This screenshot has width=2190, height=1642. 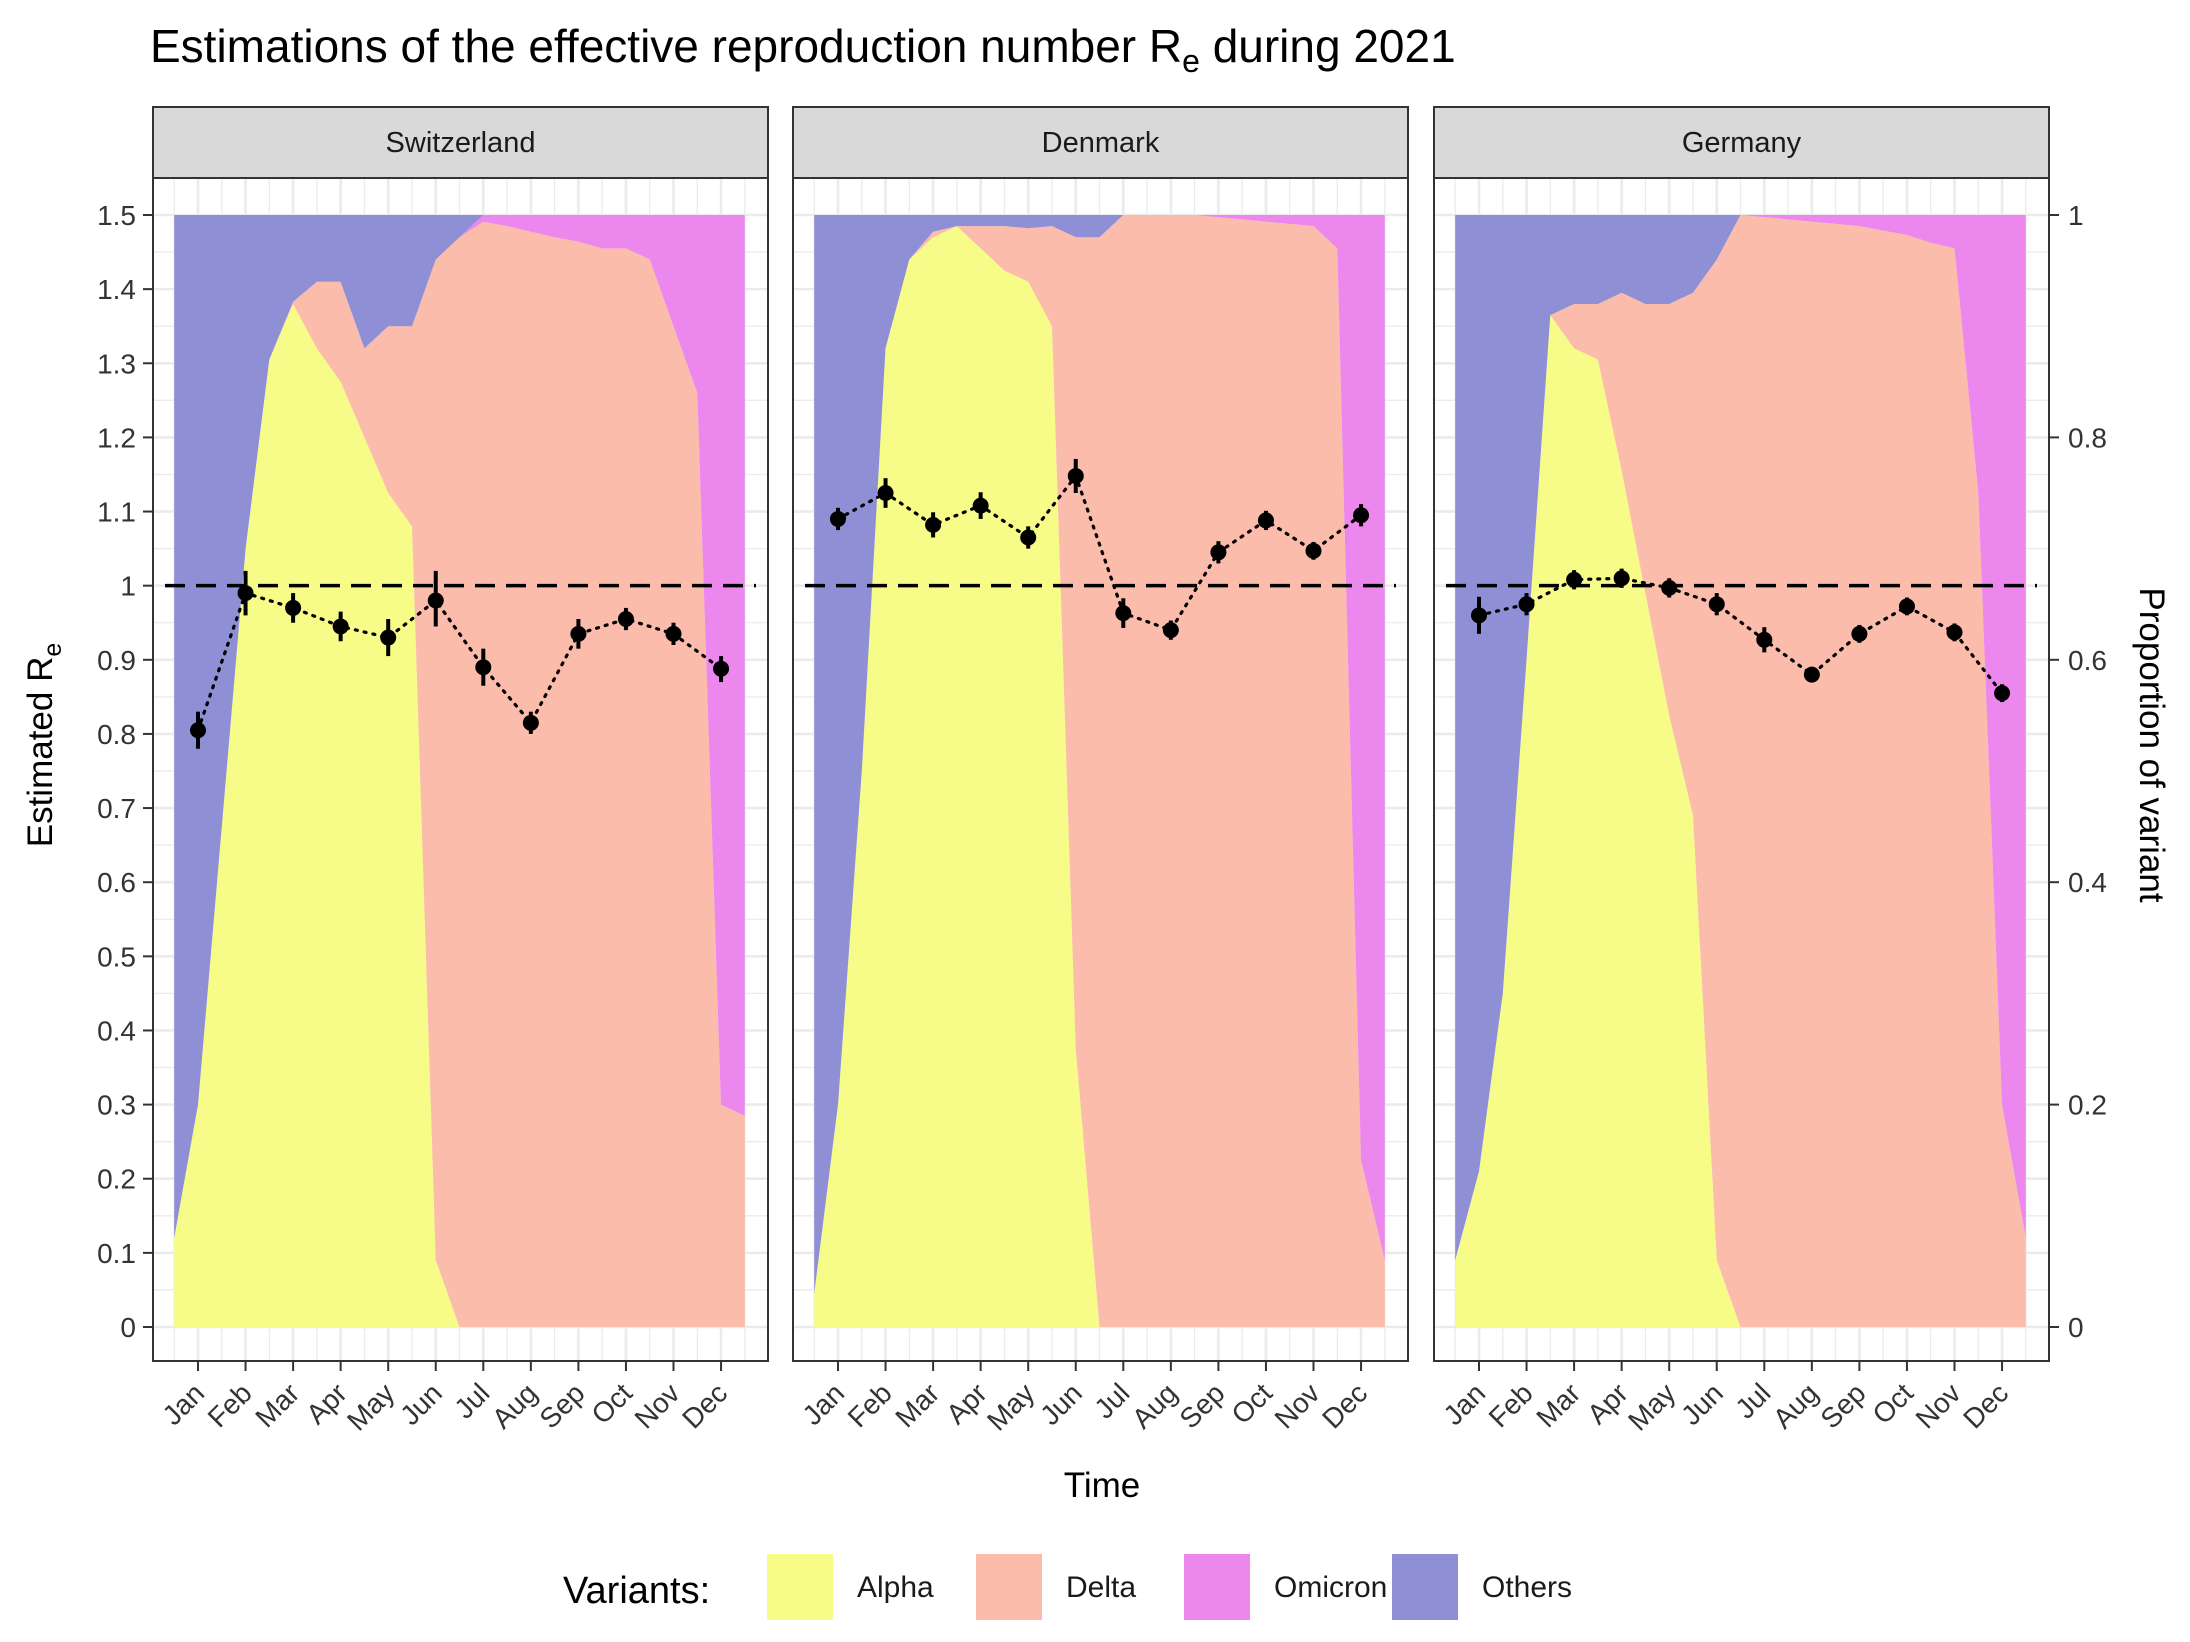 I want to click on y-tick-label: 0.4, so click(x=116, y=1030).